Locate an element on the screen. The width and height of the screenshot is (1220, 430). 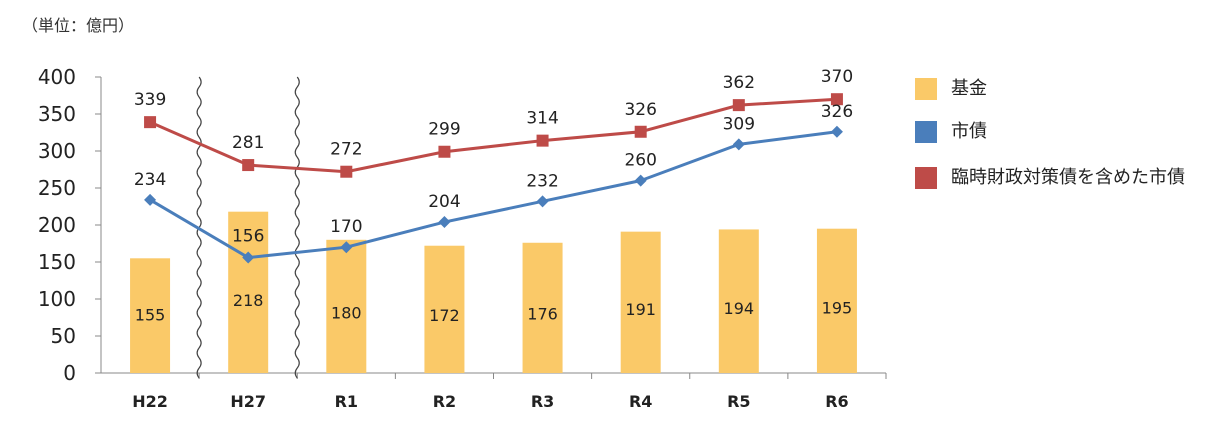
bonds-incl-line is located at coordinates (493, 135).